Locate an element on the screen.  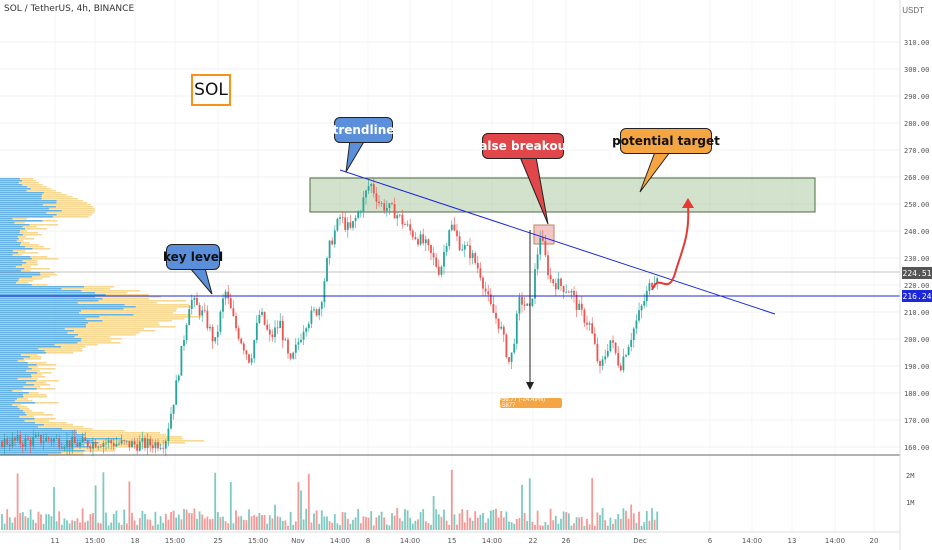
target-arrowhead is located at coordinates (688, 203).